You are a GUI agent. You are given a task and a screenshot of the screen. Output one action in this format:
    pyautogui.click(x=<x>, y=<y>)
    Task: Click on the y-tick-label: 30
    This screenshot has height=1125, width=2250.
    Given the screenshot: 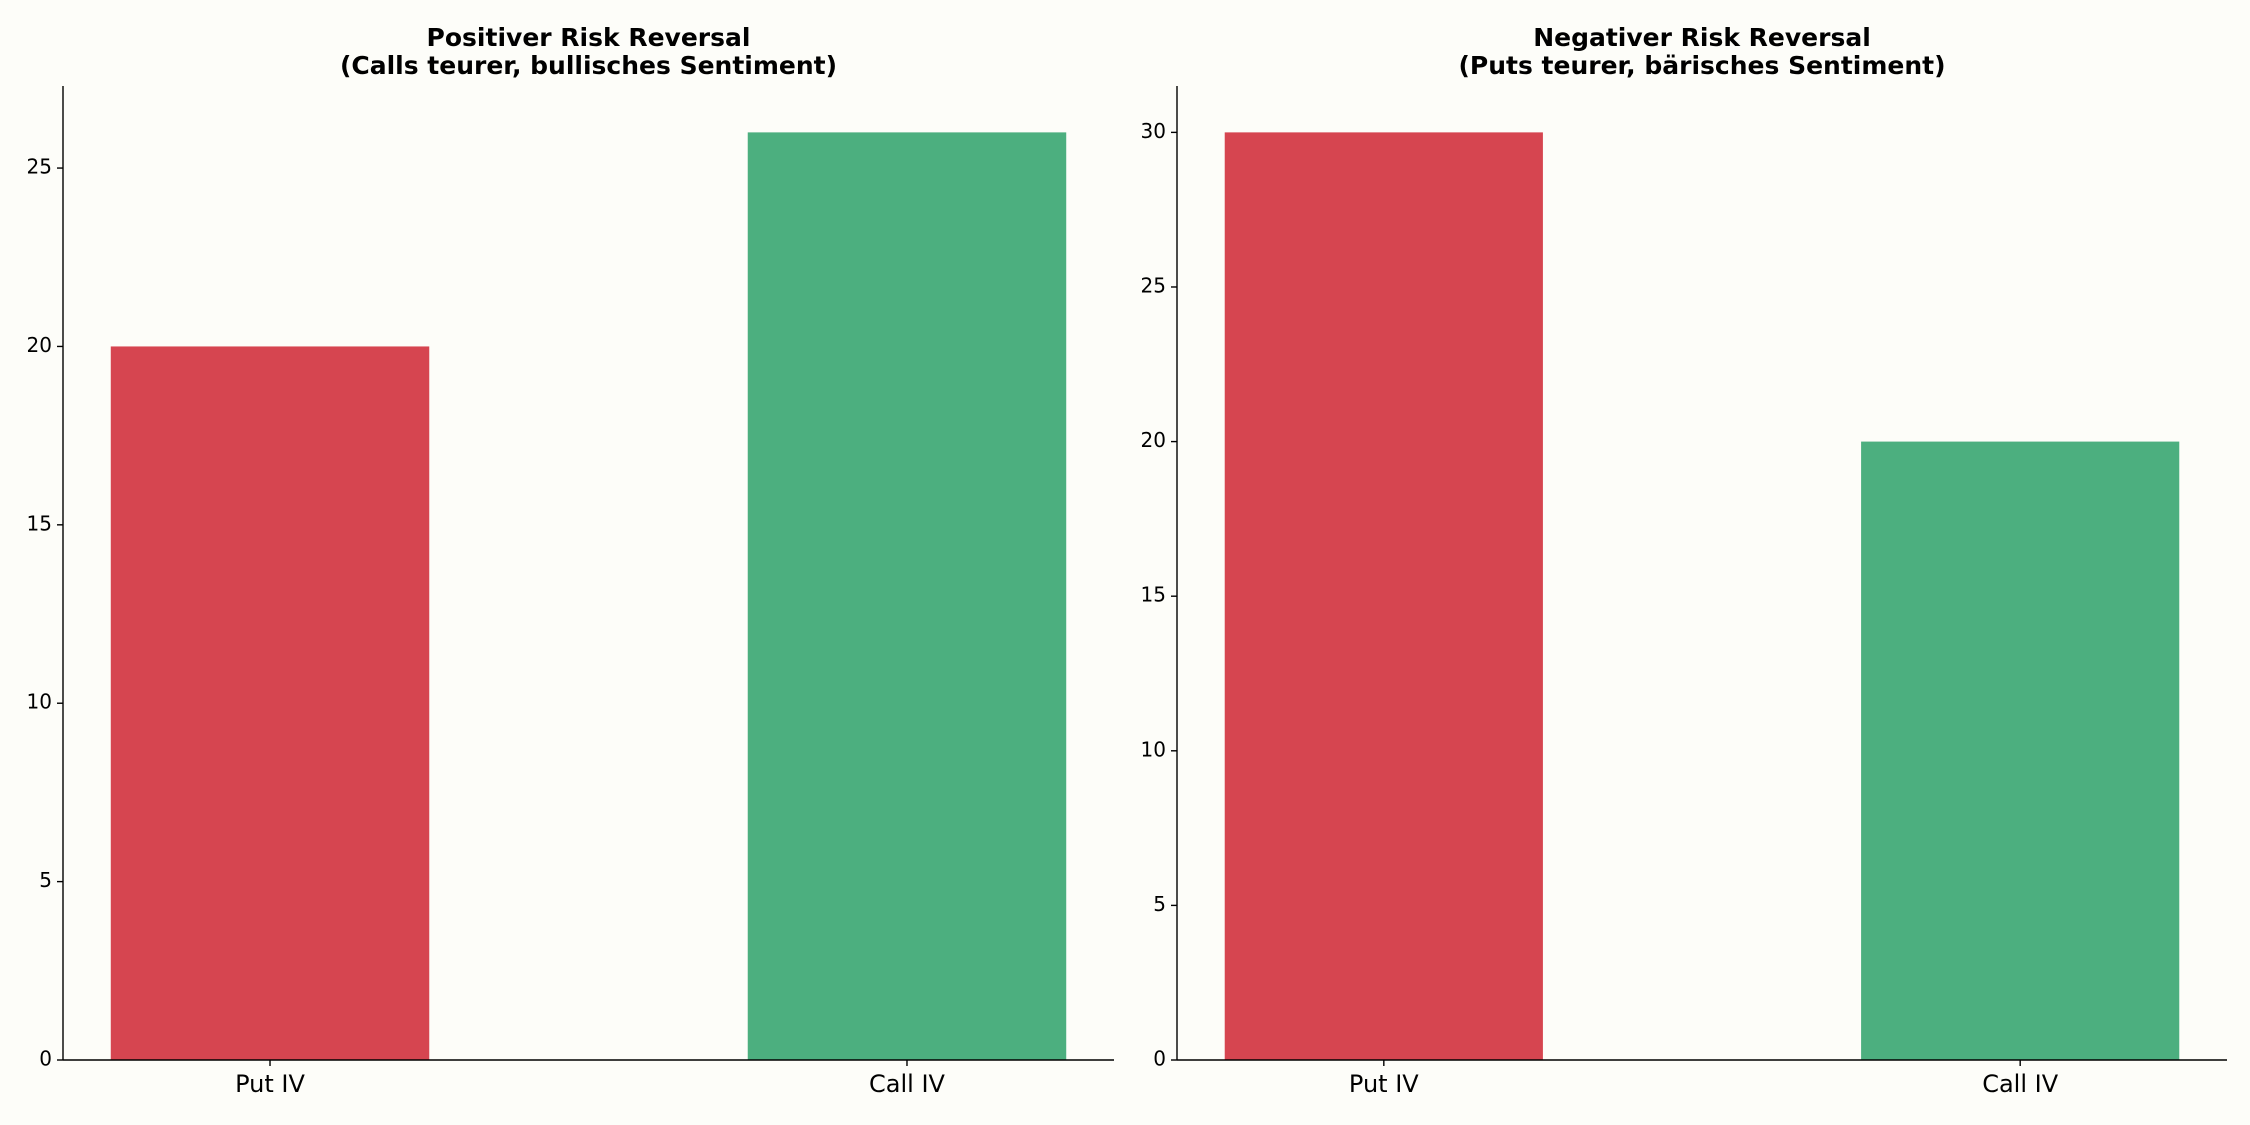 What is the action you would take?
    pyautogui.click(x=1153, y=131)
    